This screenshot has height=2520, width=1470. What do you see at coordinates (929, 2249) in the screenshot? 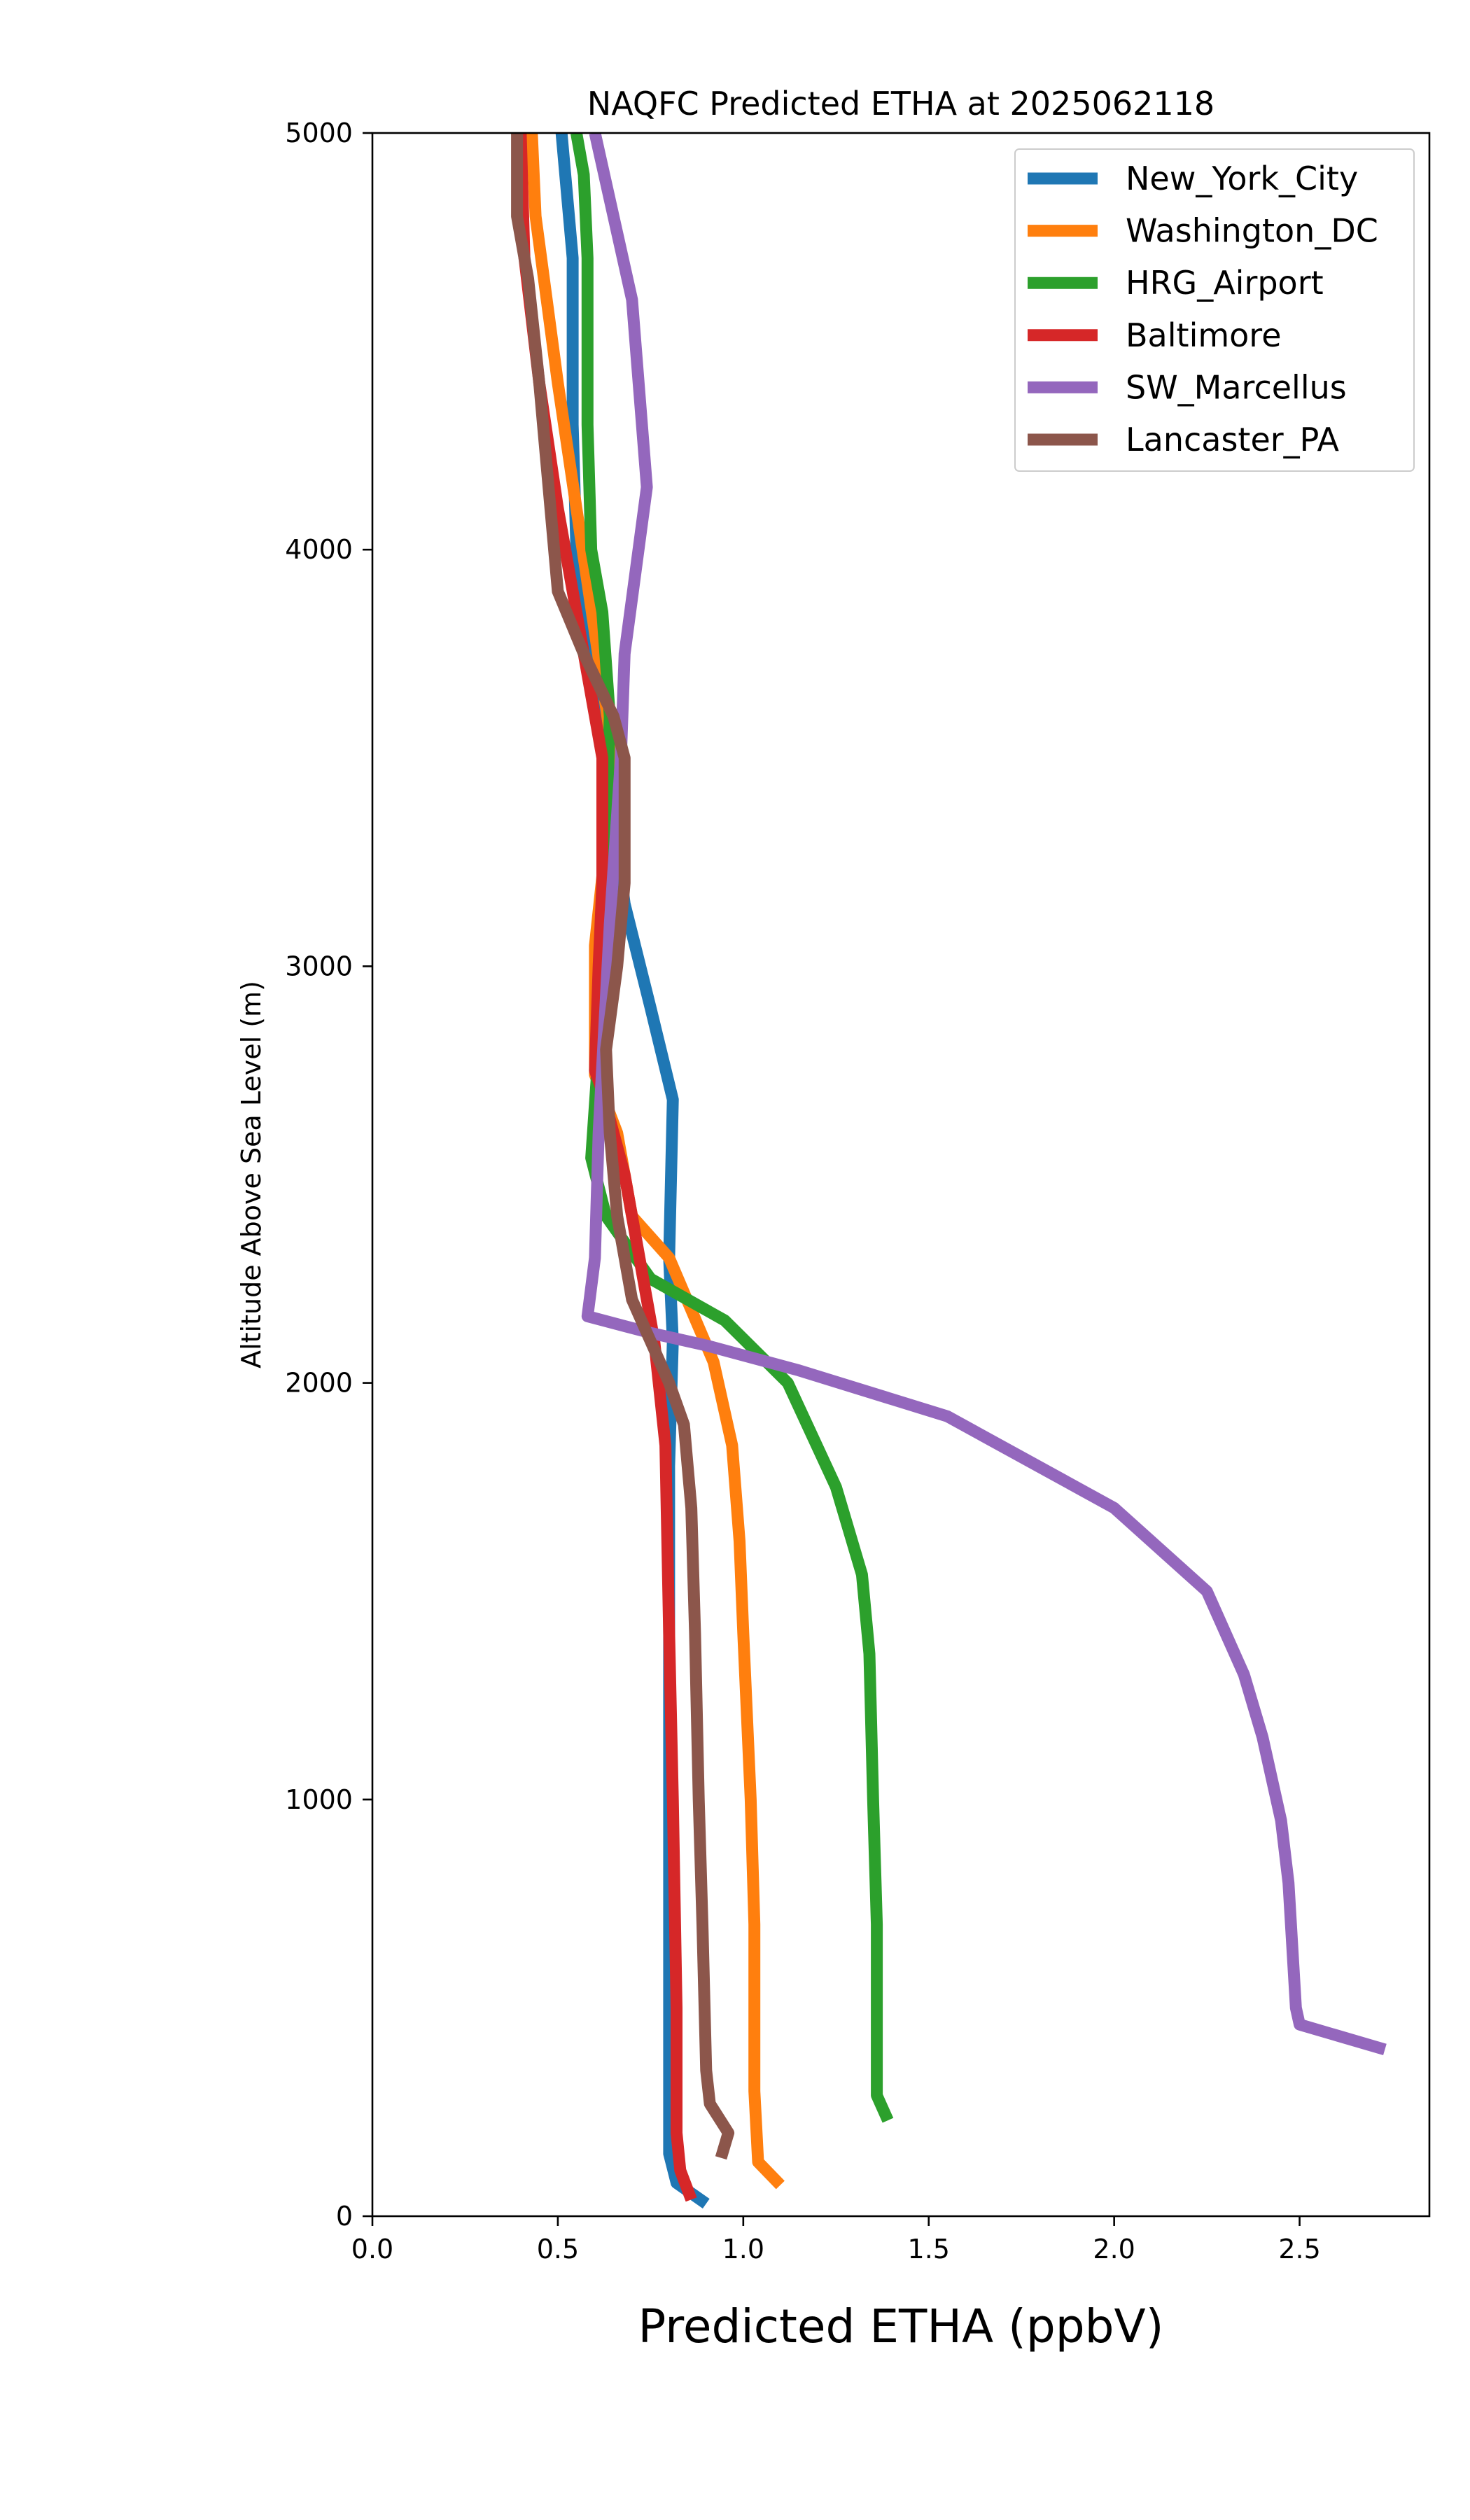
I see `x-tick-label: 1.5` at bounding box center [929, 2249].